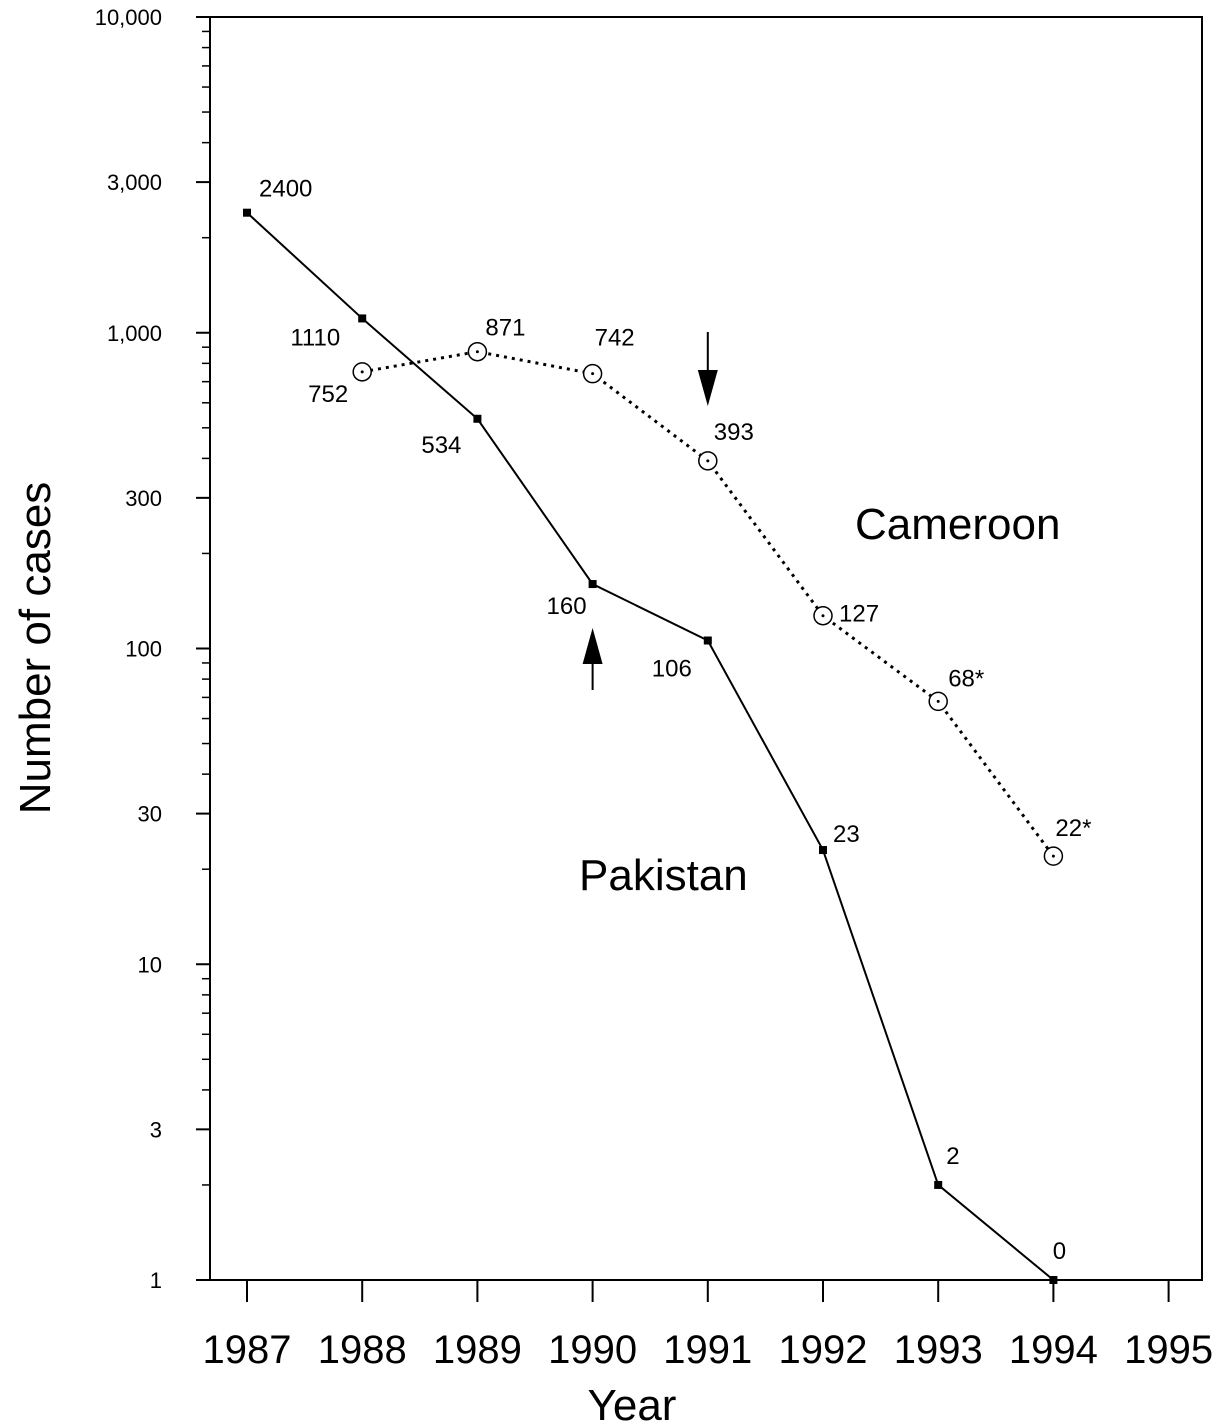 The width and height of the screenshot is (1225, 1428). What do you see at coordinates (1053, 1350) in the screenshot?
I see `x-tick-label: 1994` at bounding box center [1053, 1350].